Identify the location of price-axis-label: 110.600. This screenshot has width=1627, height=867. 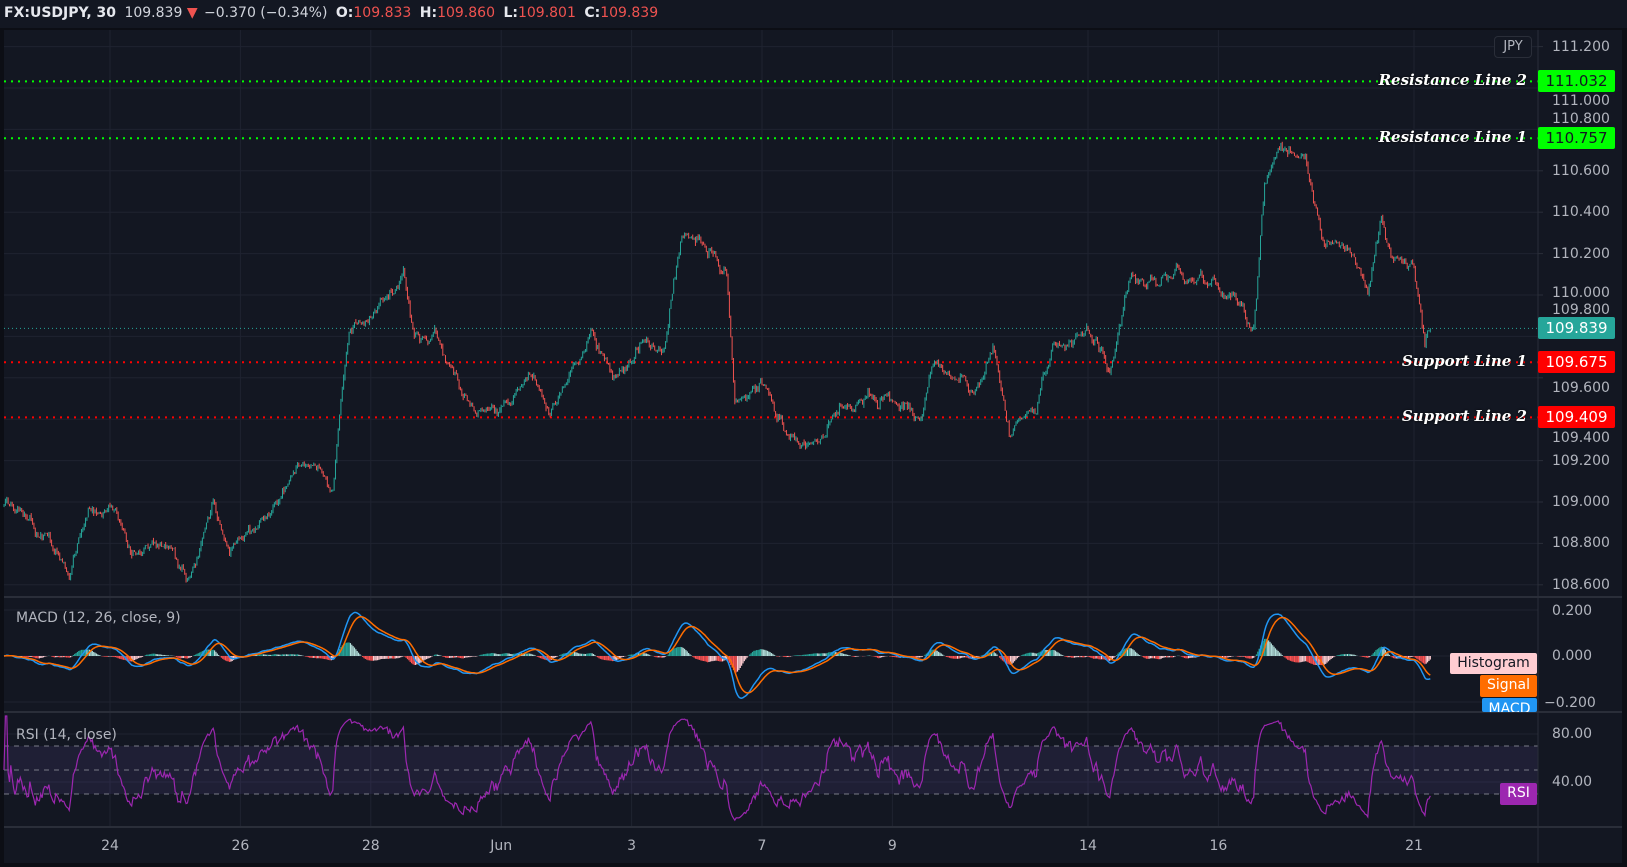
(1581, 170).